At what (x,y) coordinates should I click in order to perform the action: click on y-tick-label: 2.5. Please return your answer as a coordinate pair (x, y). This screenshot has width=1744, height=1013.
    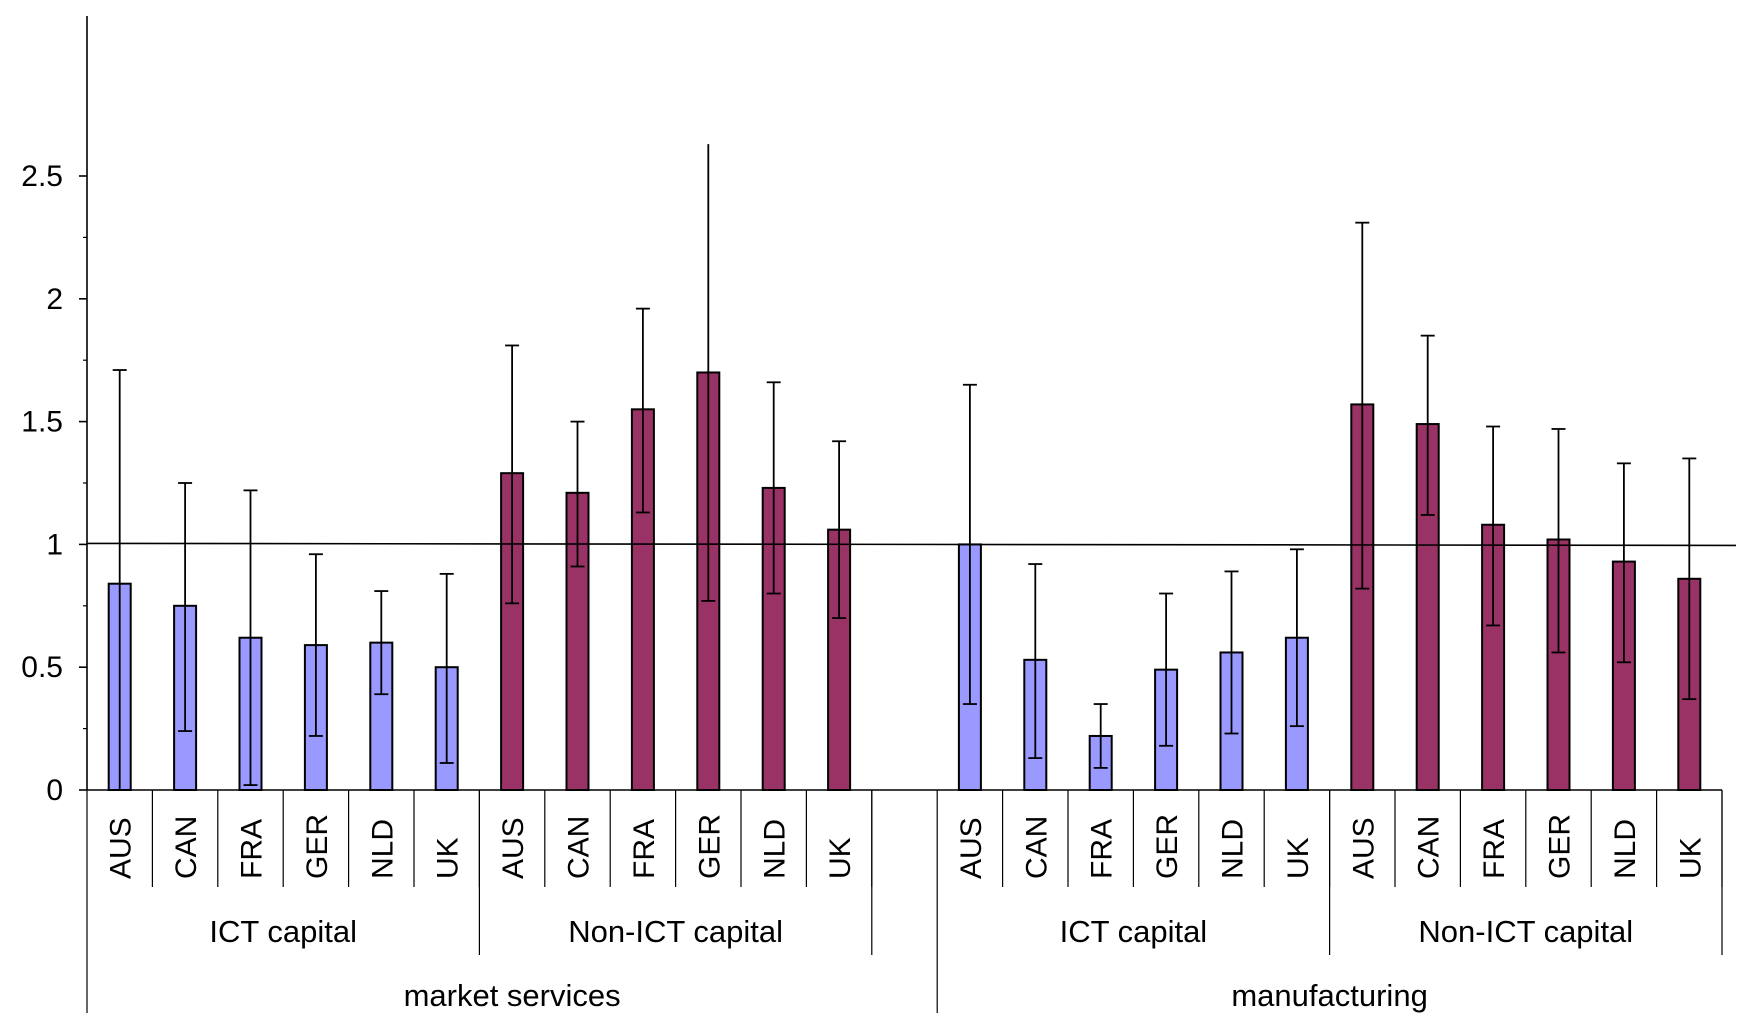
    Looking at the image, I should click on (42, 176).